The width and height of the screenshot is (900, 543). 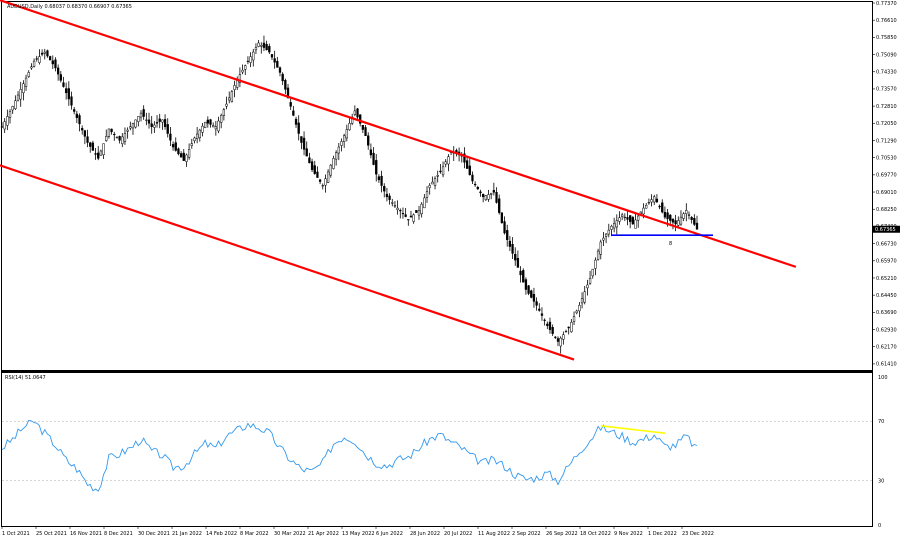 I want to click on date-tick-label: 28 Jun 2022, so click(x=425, y=534).